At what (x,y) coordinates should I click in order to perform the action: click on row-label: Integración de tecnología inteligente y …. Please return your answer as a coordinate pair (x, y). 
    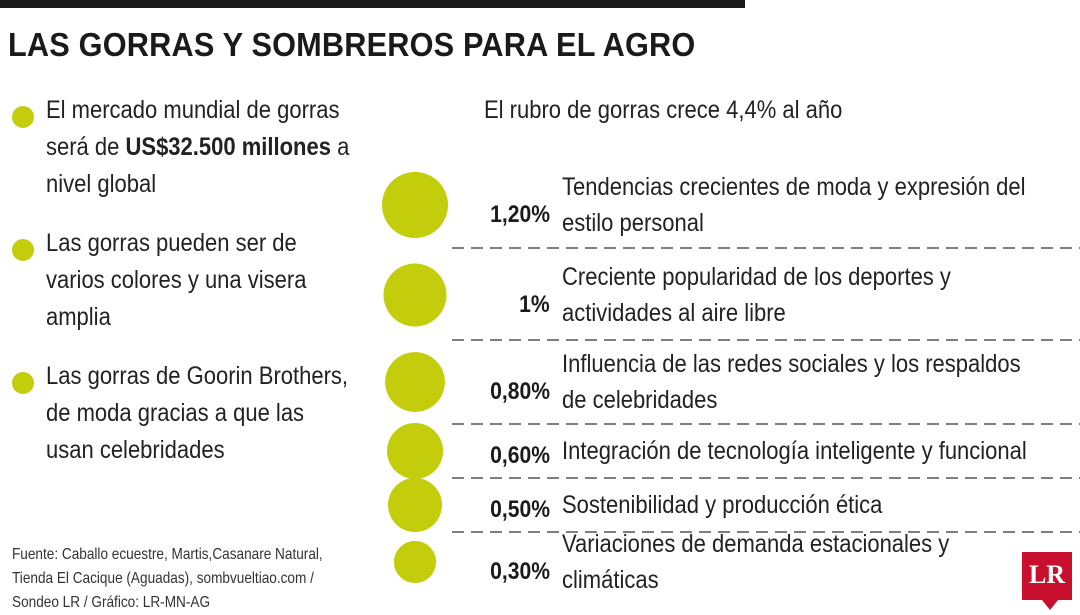
    Looking at the image, I should click on (794, 451).